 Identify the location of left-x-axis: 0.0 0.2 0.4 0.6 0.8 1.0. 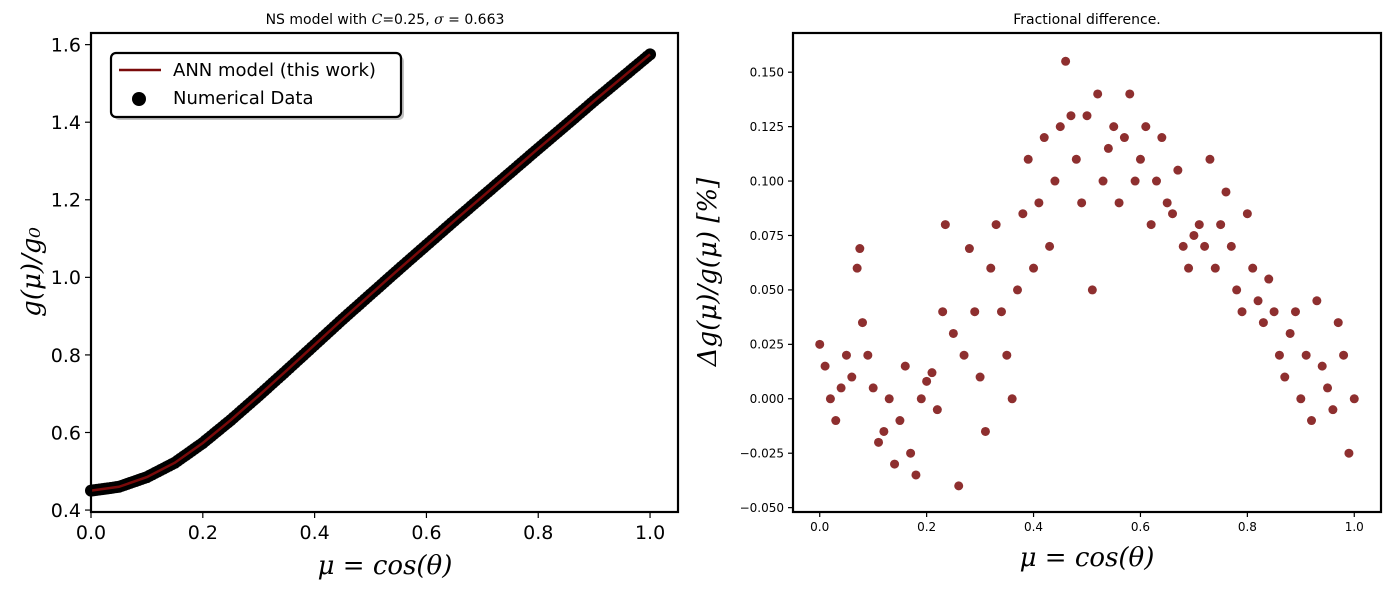
(370, 528).